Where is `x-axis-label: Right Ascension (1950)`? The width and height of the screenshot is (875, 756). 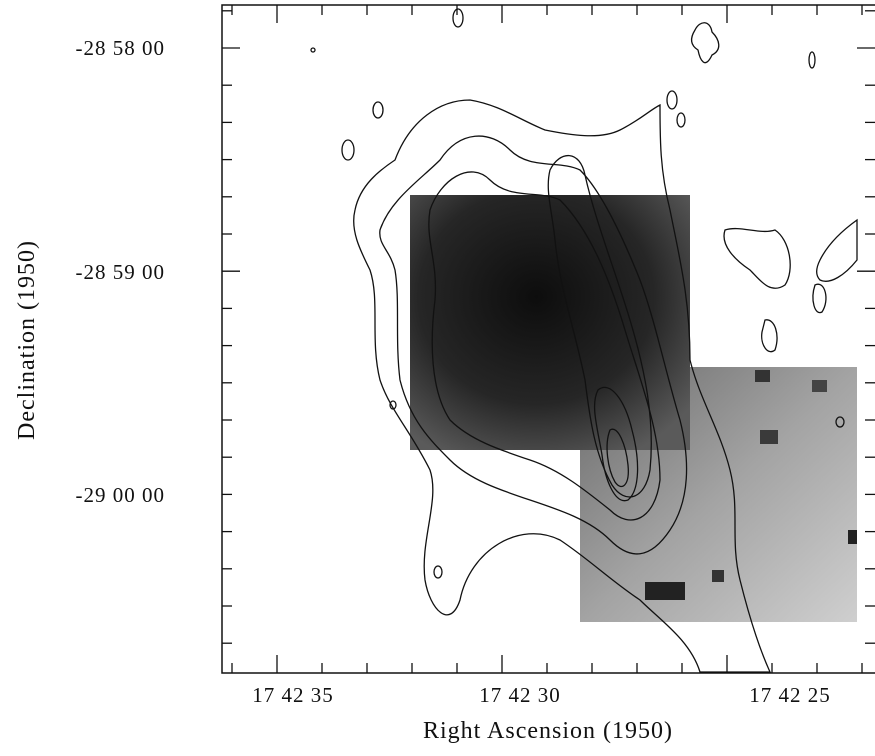
x-axis-label: Right Ascension (1950) is located at coordinates (548, 731).